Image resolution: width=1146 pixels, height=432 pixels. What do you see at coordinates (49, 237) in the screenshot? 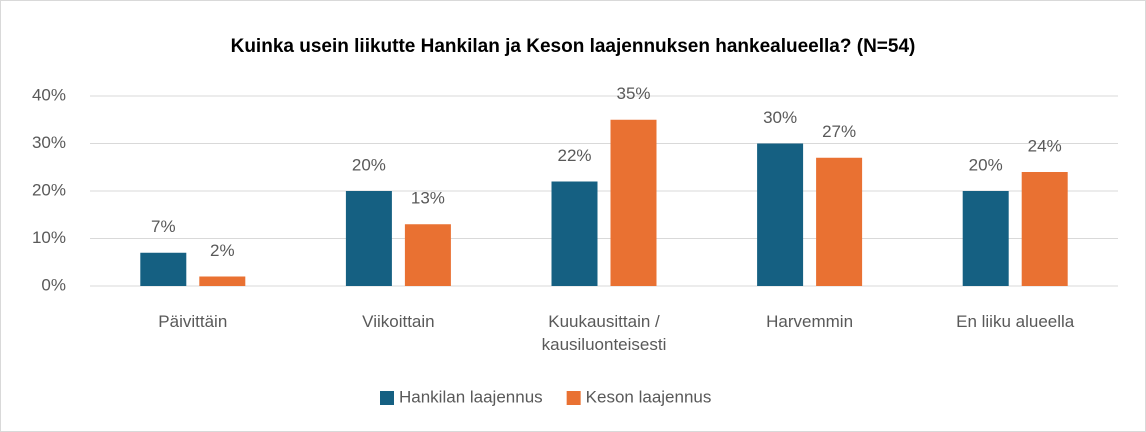
I see `y-tick-label: 10%` at bounding box center [49, 237].